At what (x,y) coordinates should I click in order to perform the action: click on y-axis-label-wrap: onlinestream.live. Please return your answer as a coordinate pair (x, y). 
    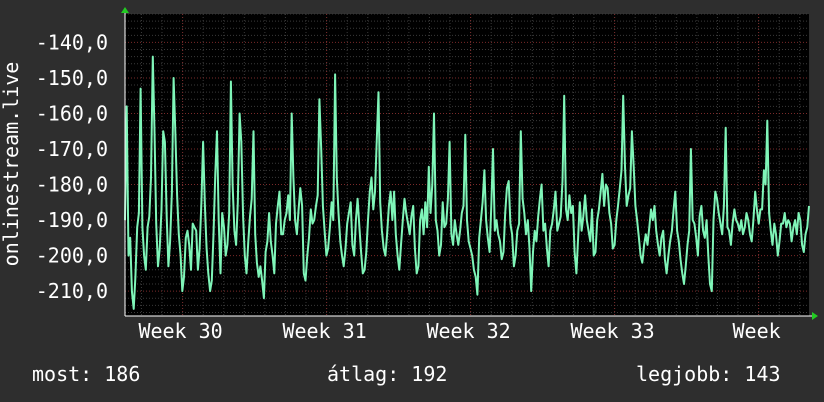
    Looking at the image, I should click on (14, 160).